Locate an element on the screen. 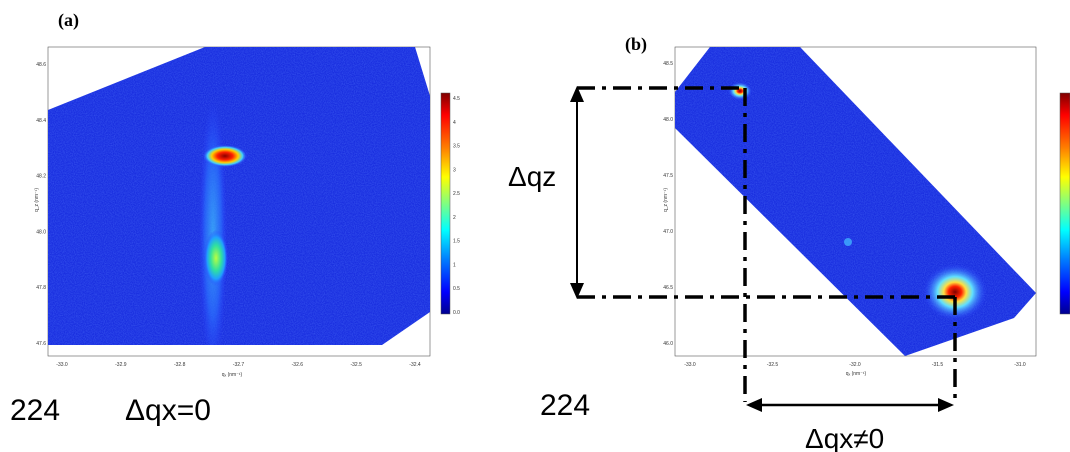 This screenshot has height=452, width=1070. panel-b-y-tick-4: 46.5 is located at coordinates (668, 288).